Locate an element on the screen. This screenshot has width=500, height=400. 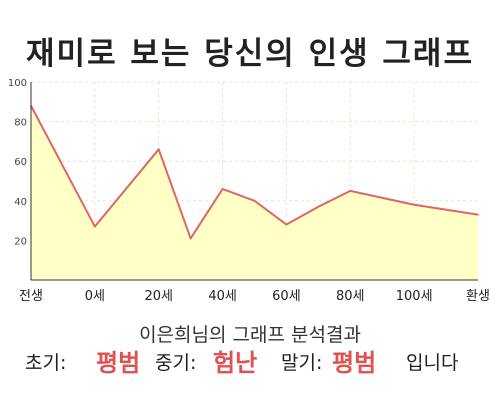
early-value: 평범 is located at coordinates (118, 363).